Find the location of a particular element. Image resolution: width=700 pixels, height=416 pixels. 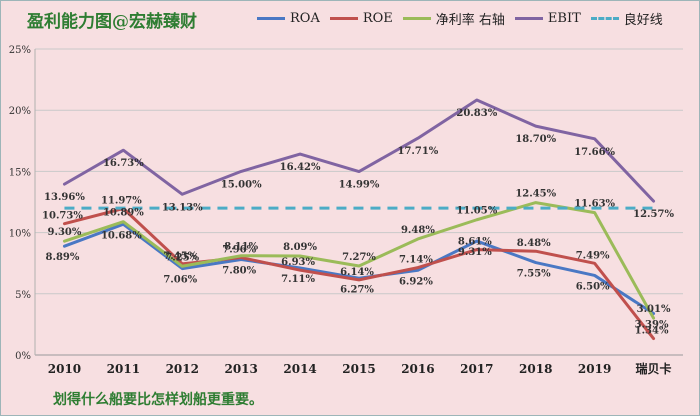

data-label: 8.11% is located at coordinates (241, 247).